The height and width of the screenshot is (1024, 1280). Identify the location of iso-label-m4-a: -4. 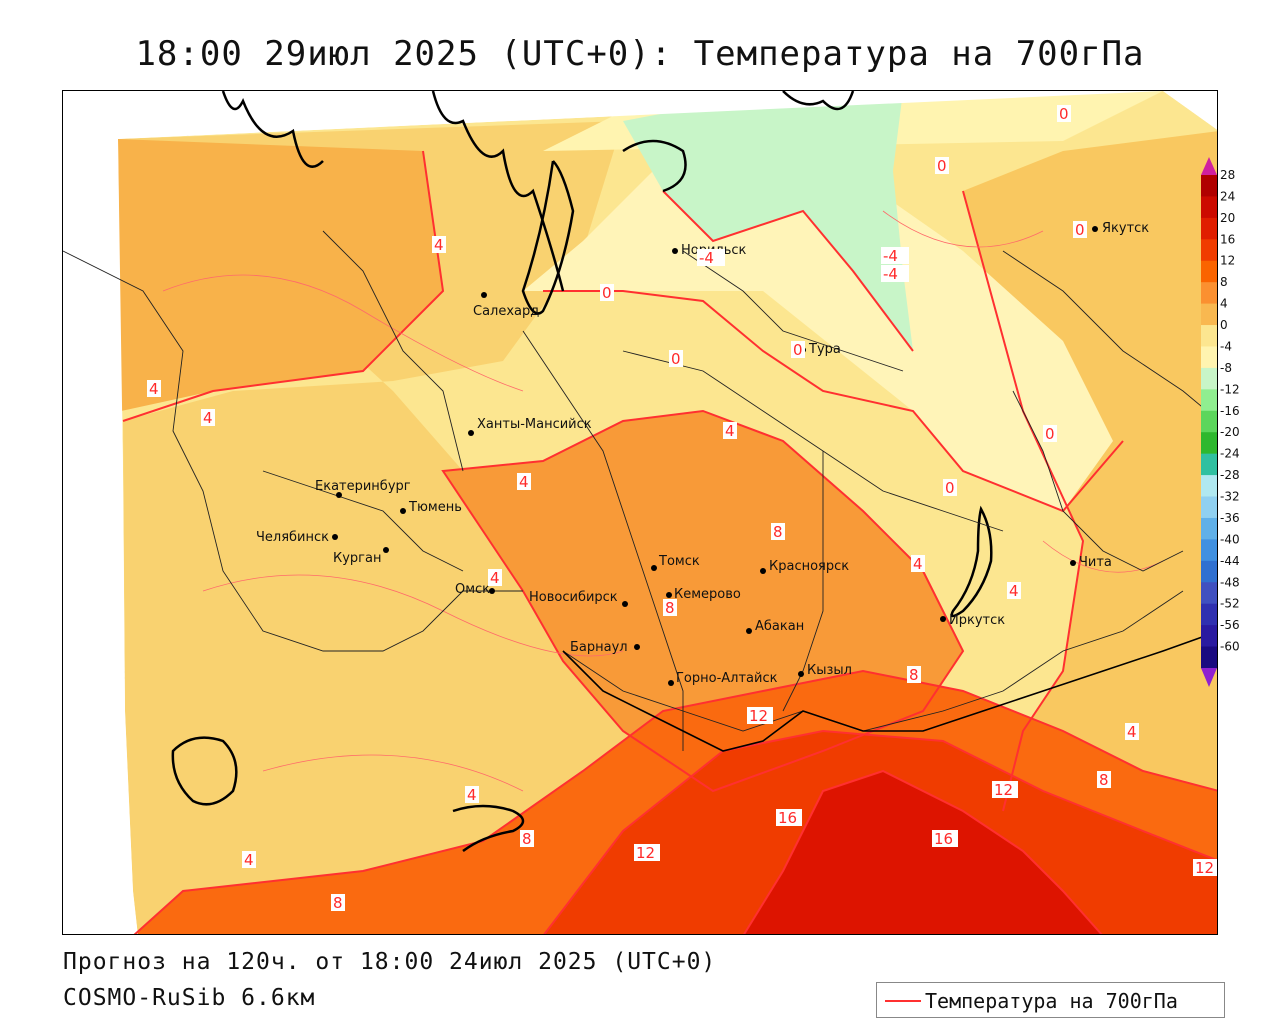
(711, 258).